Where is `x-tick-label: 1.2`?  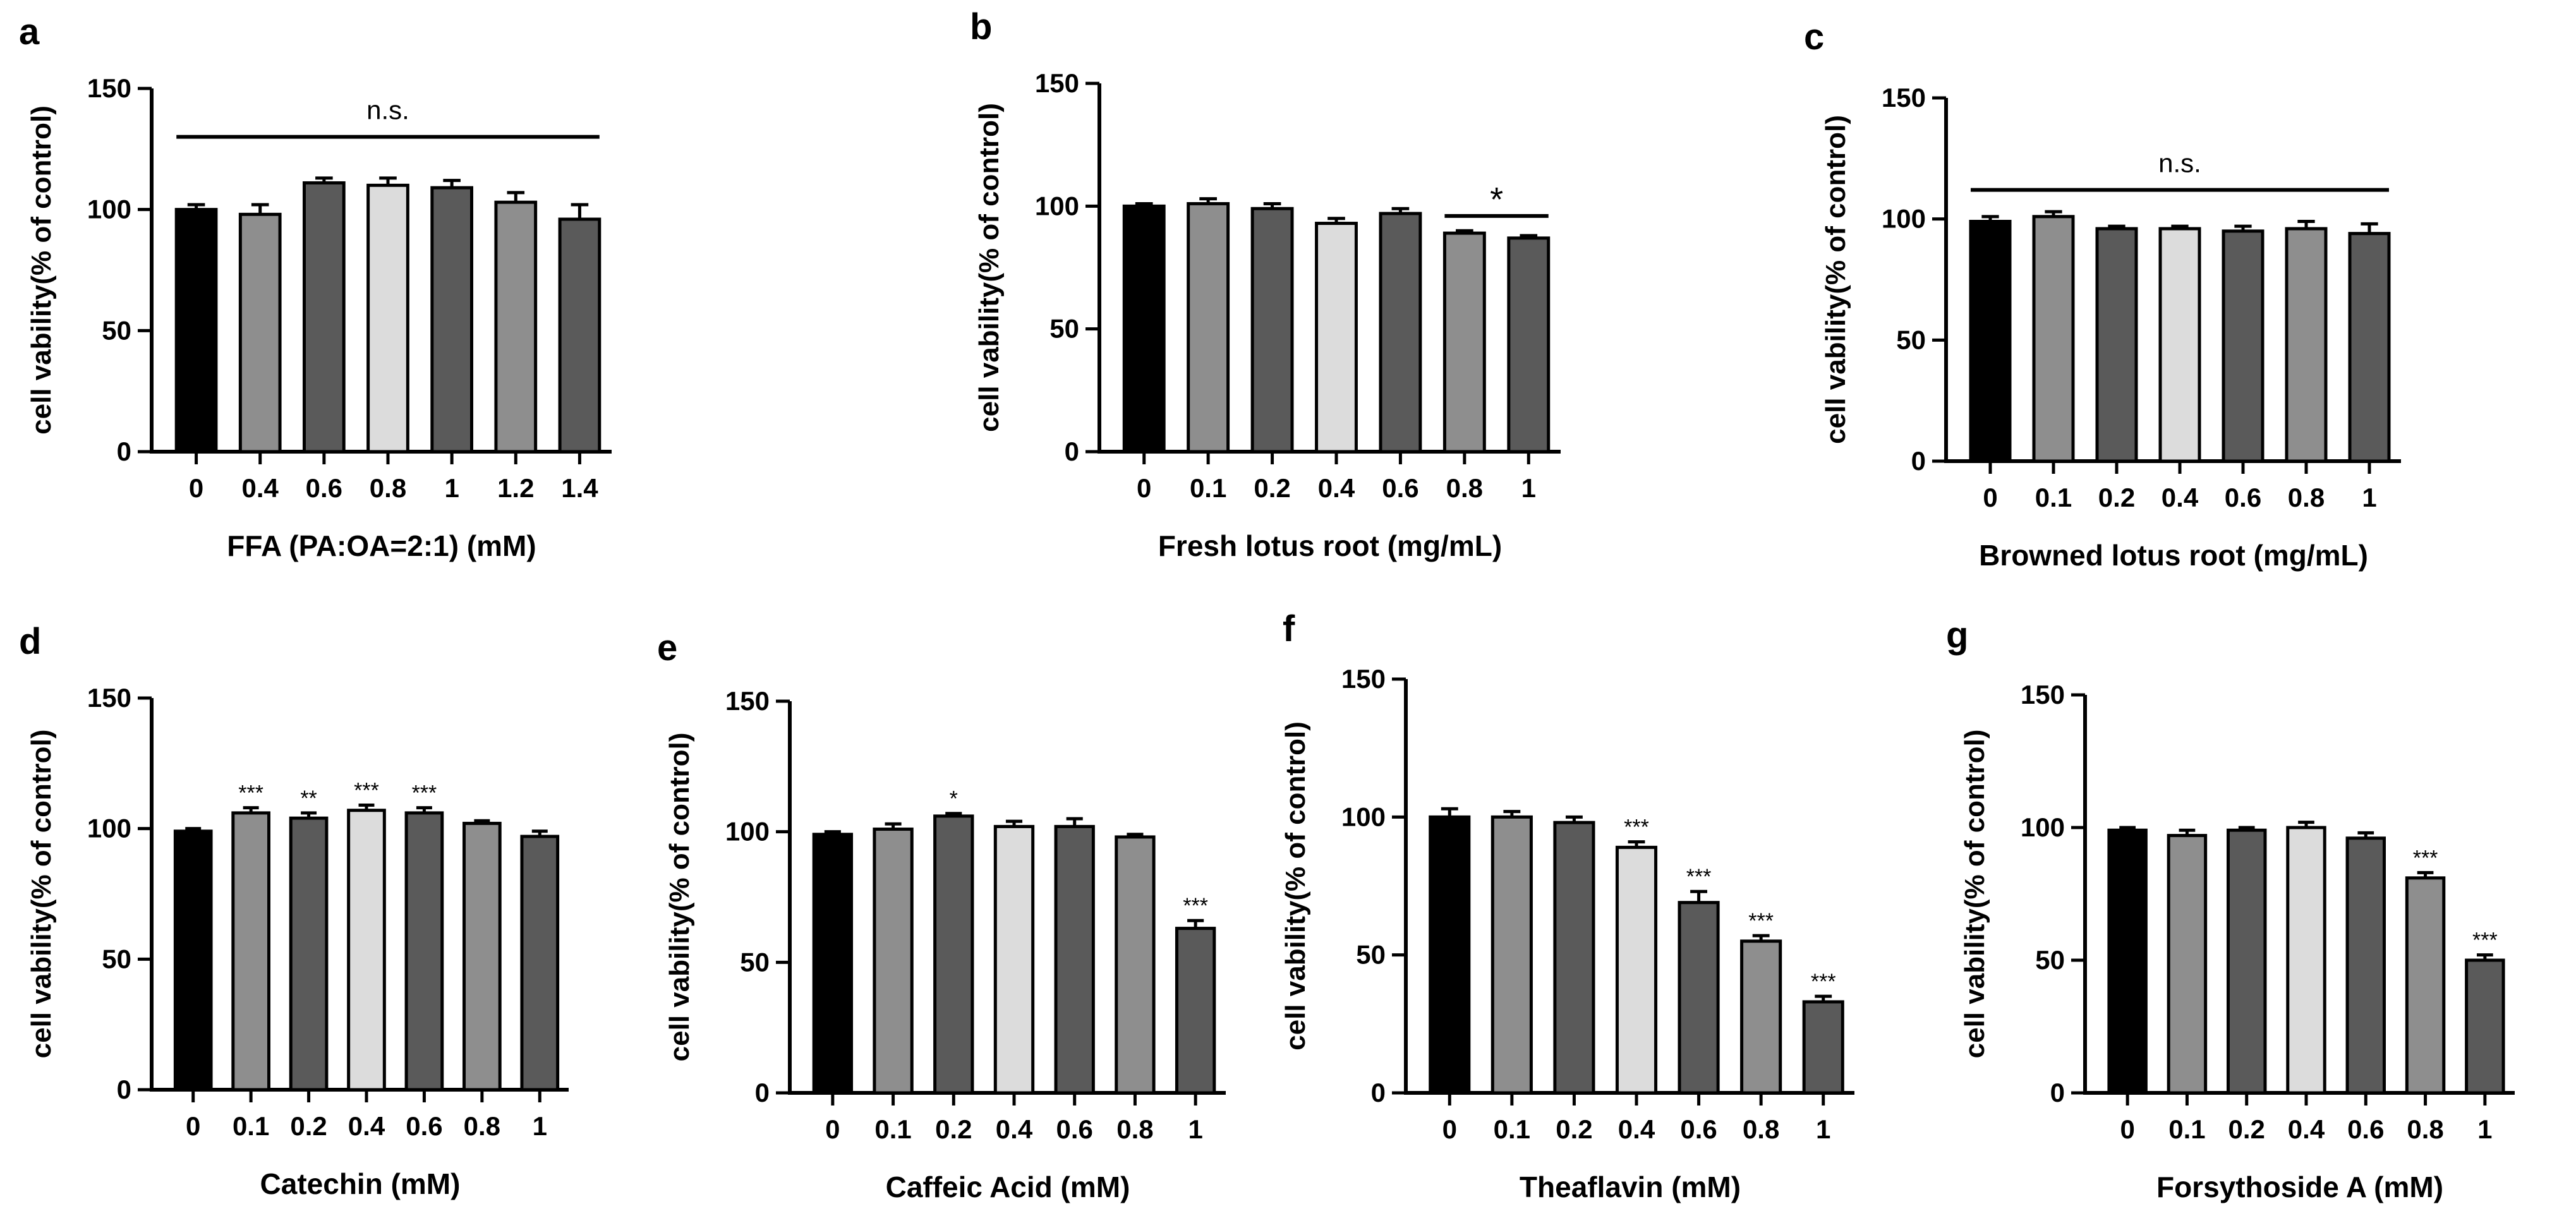
x-tick-label: 1.2 is located at coordinates (515, 488).